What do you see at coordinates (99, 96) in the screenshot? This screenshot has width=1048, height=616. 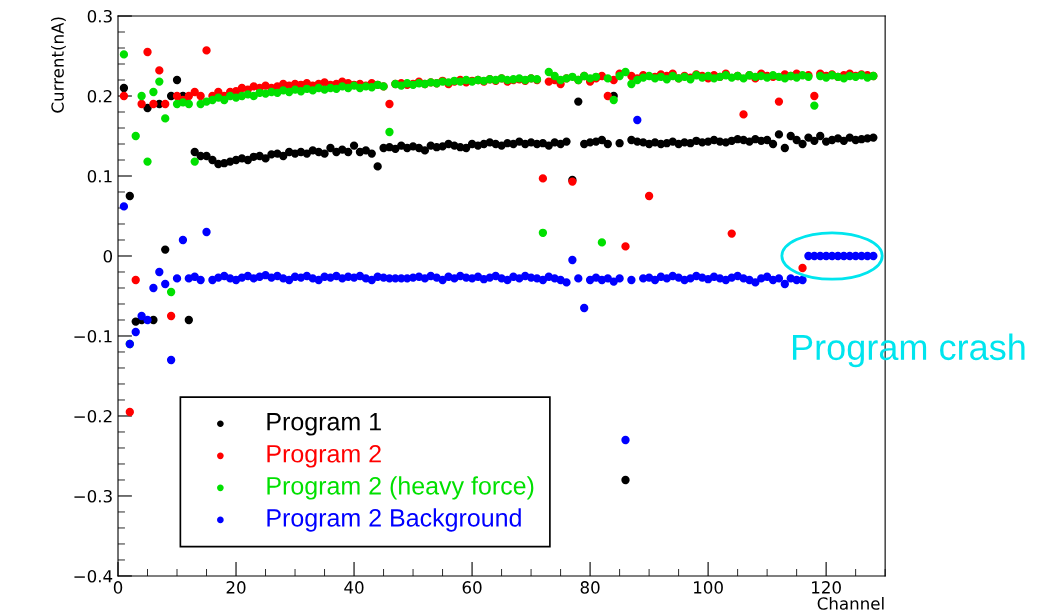 I see `y-tick-label: 0.2` at bounding box center [99, 96].